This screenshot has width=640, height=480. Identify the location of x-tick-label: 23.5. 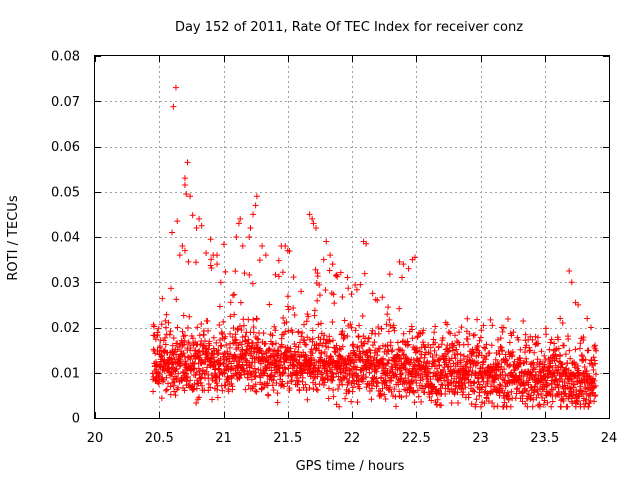
(544, 438).